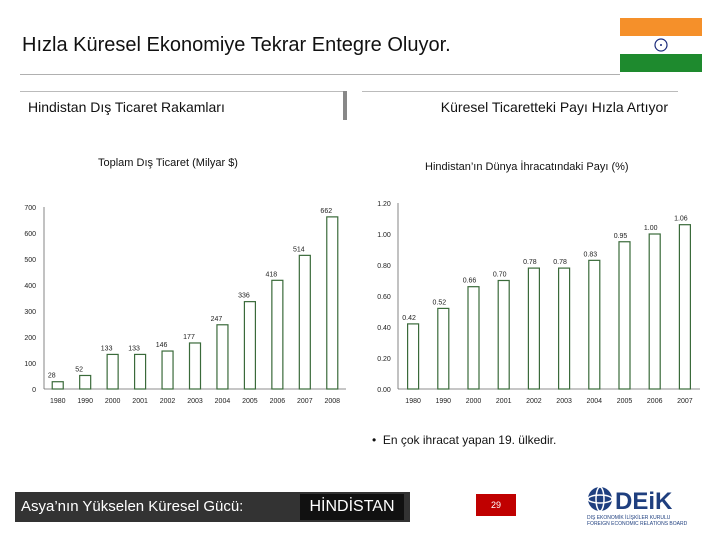  Describe the element at coordinates (30, 312) in the screenshot. I see `left-ytick-label: 300` at that location.